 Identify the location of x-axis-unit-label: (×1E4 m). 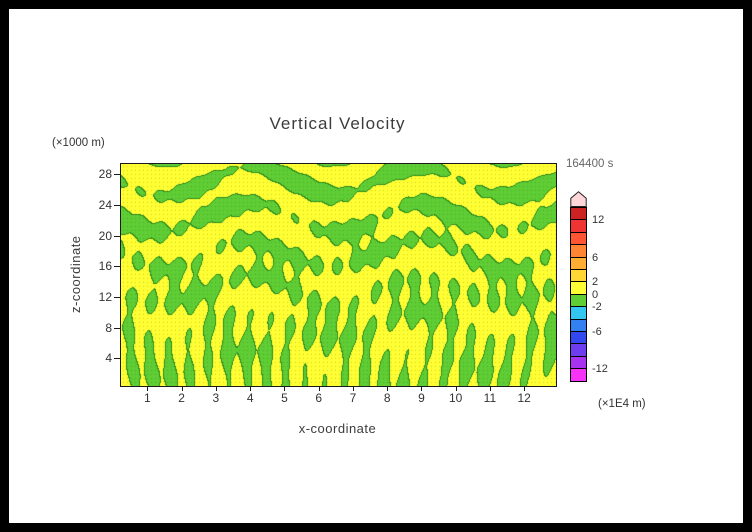
(622, 404).